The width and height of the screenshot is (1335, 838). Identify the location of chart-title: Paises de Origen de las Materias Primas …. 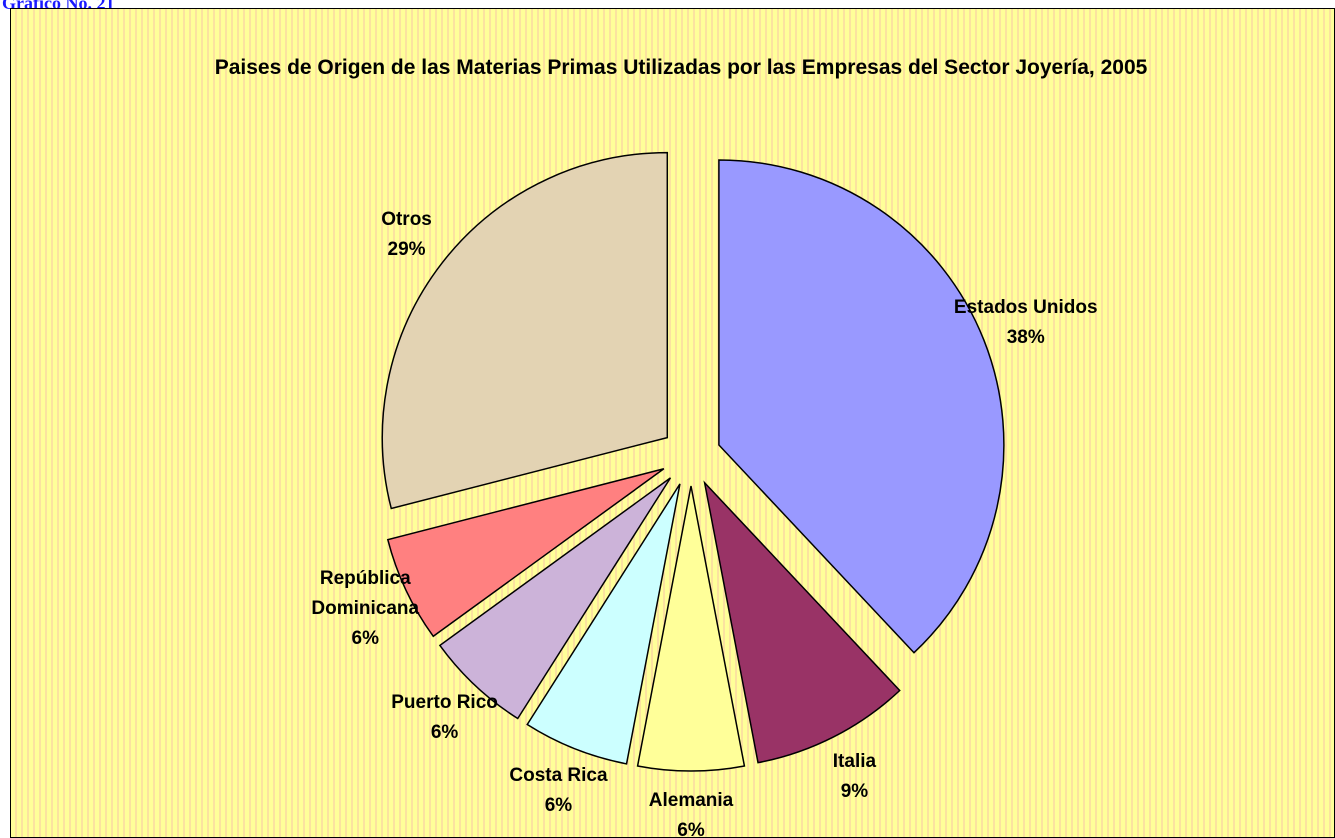
(681, 67).